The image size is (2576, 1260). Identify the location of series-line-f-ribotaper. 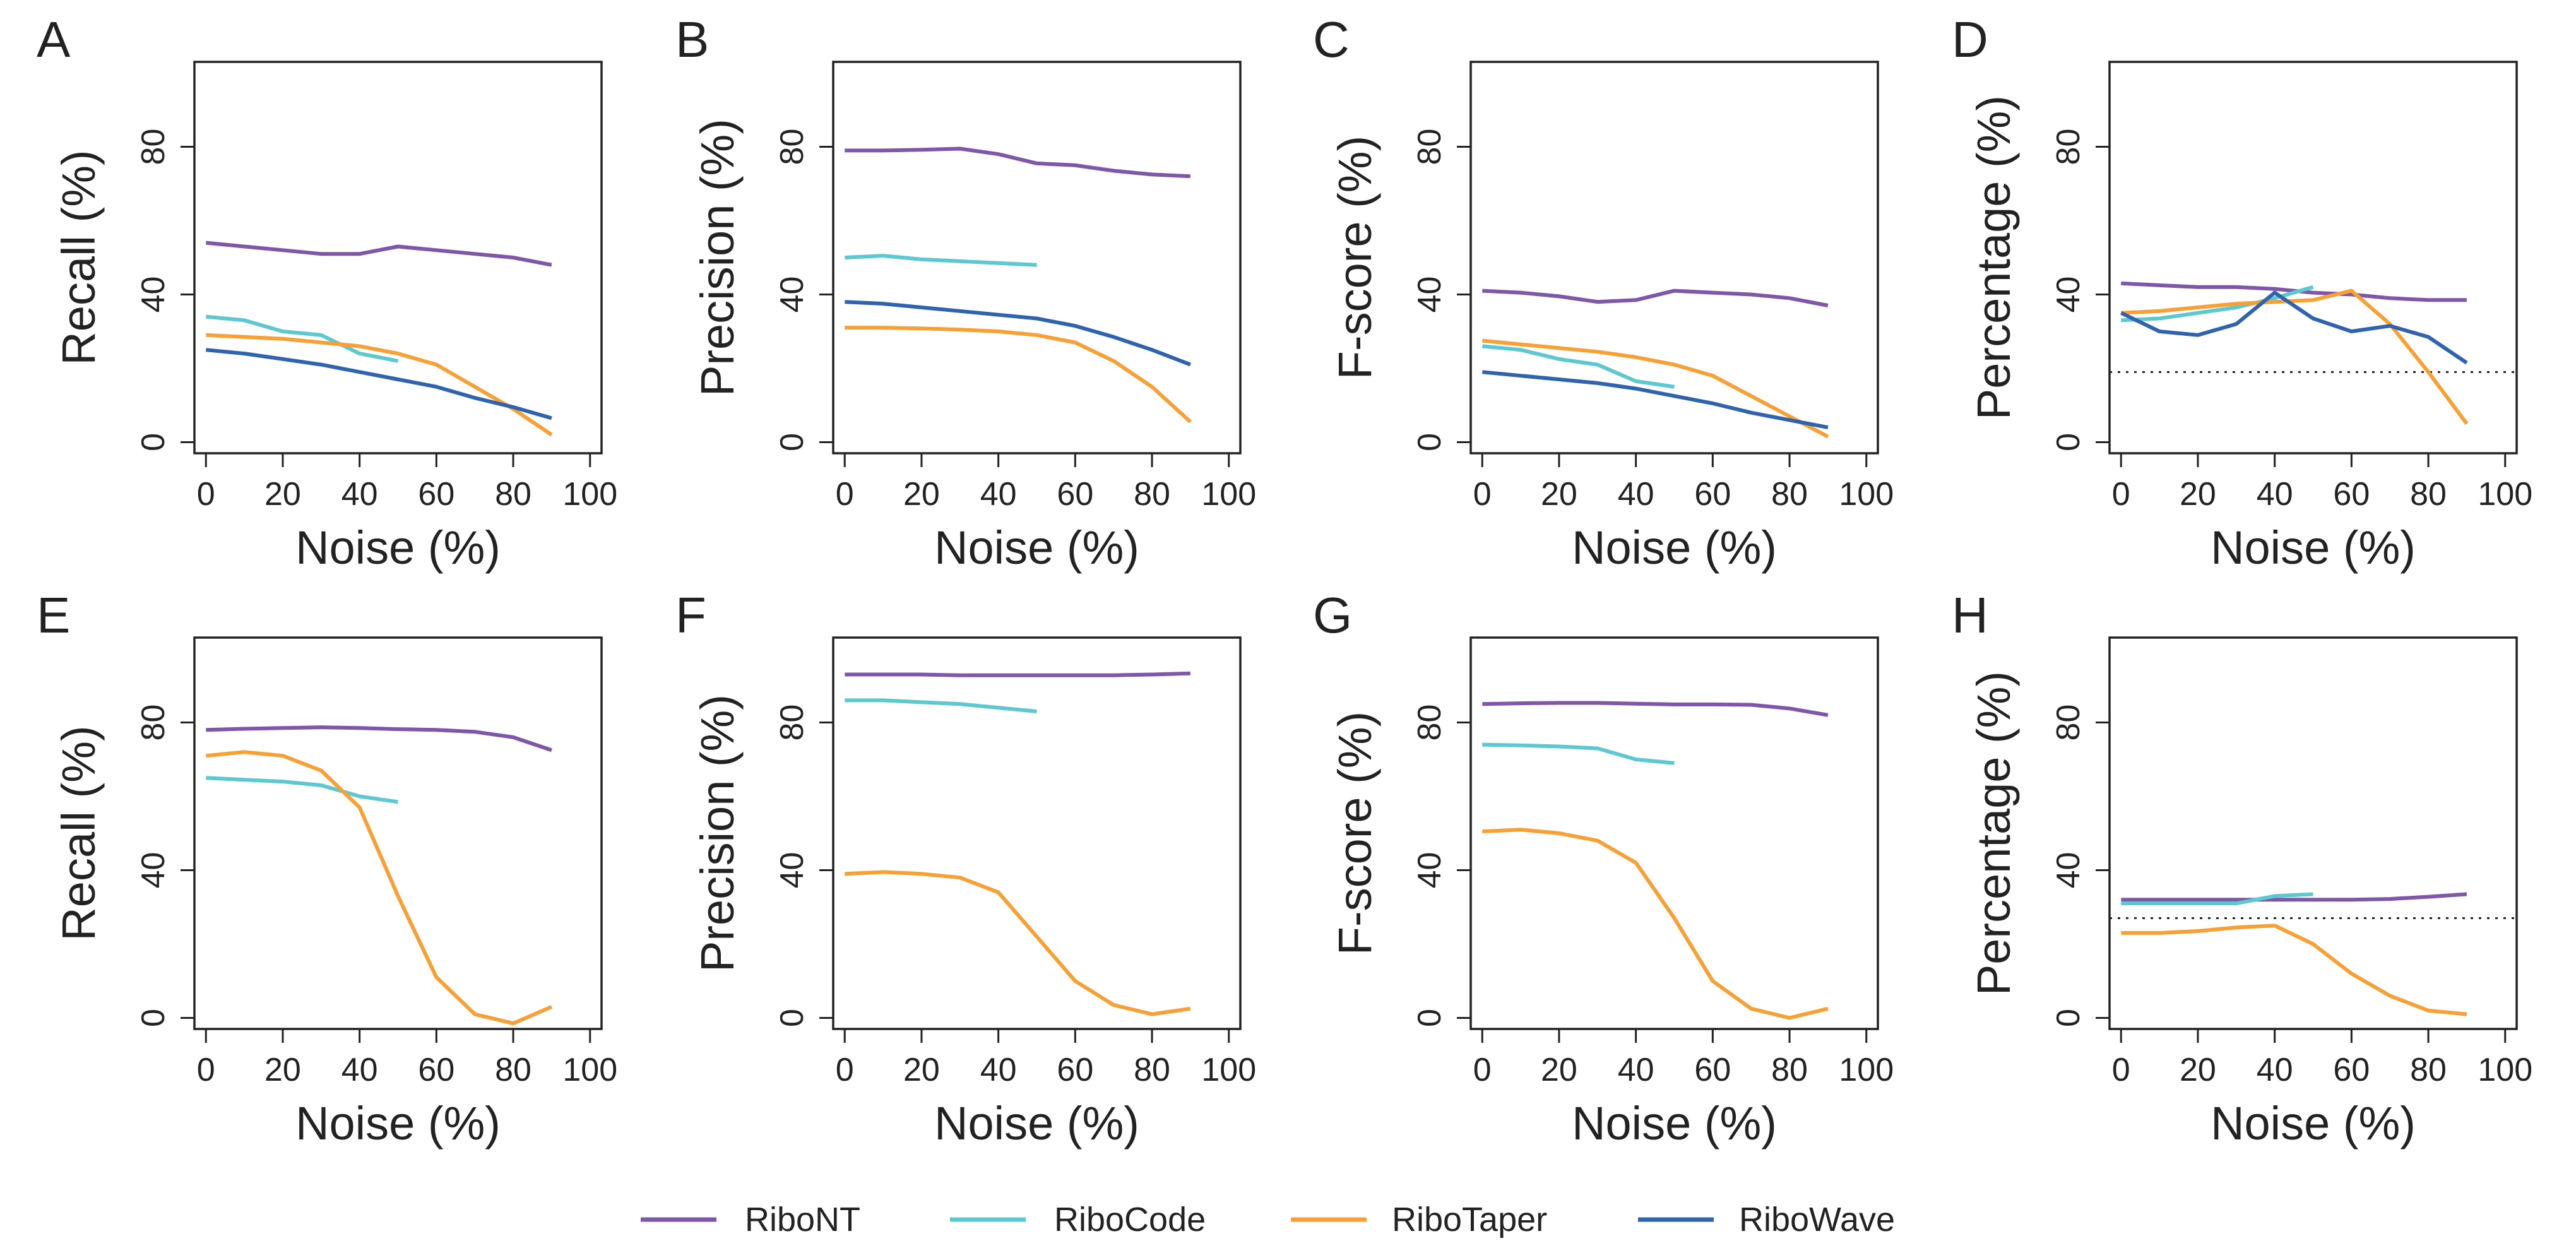
(1018, 943).